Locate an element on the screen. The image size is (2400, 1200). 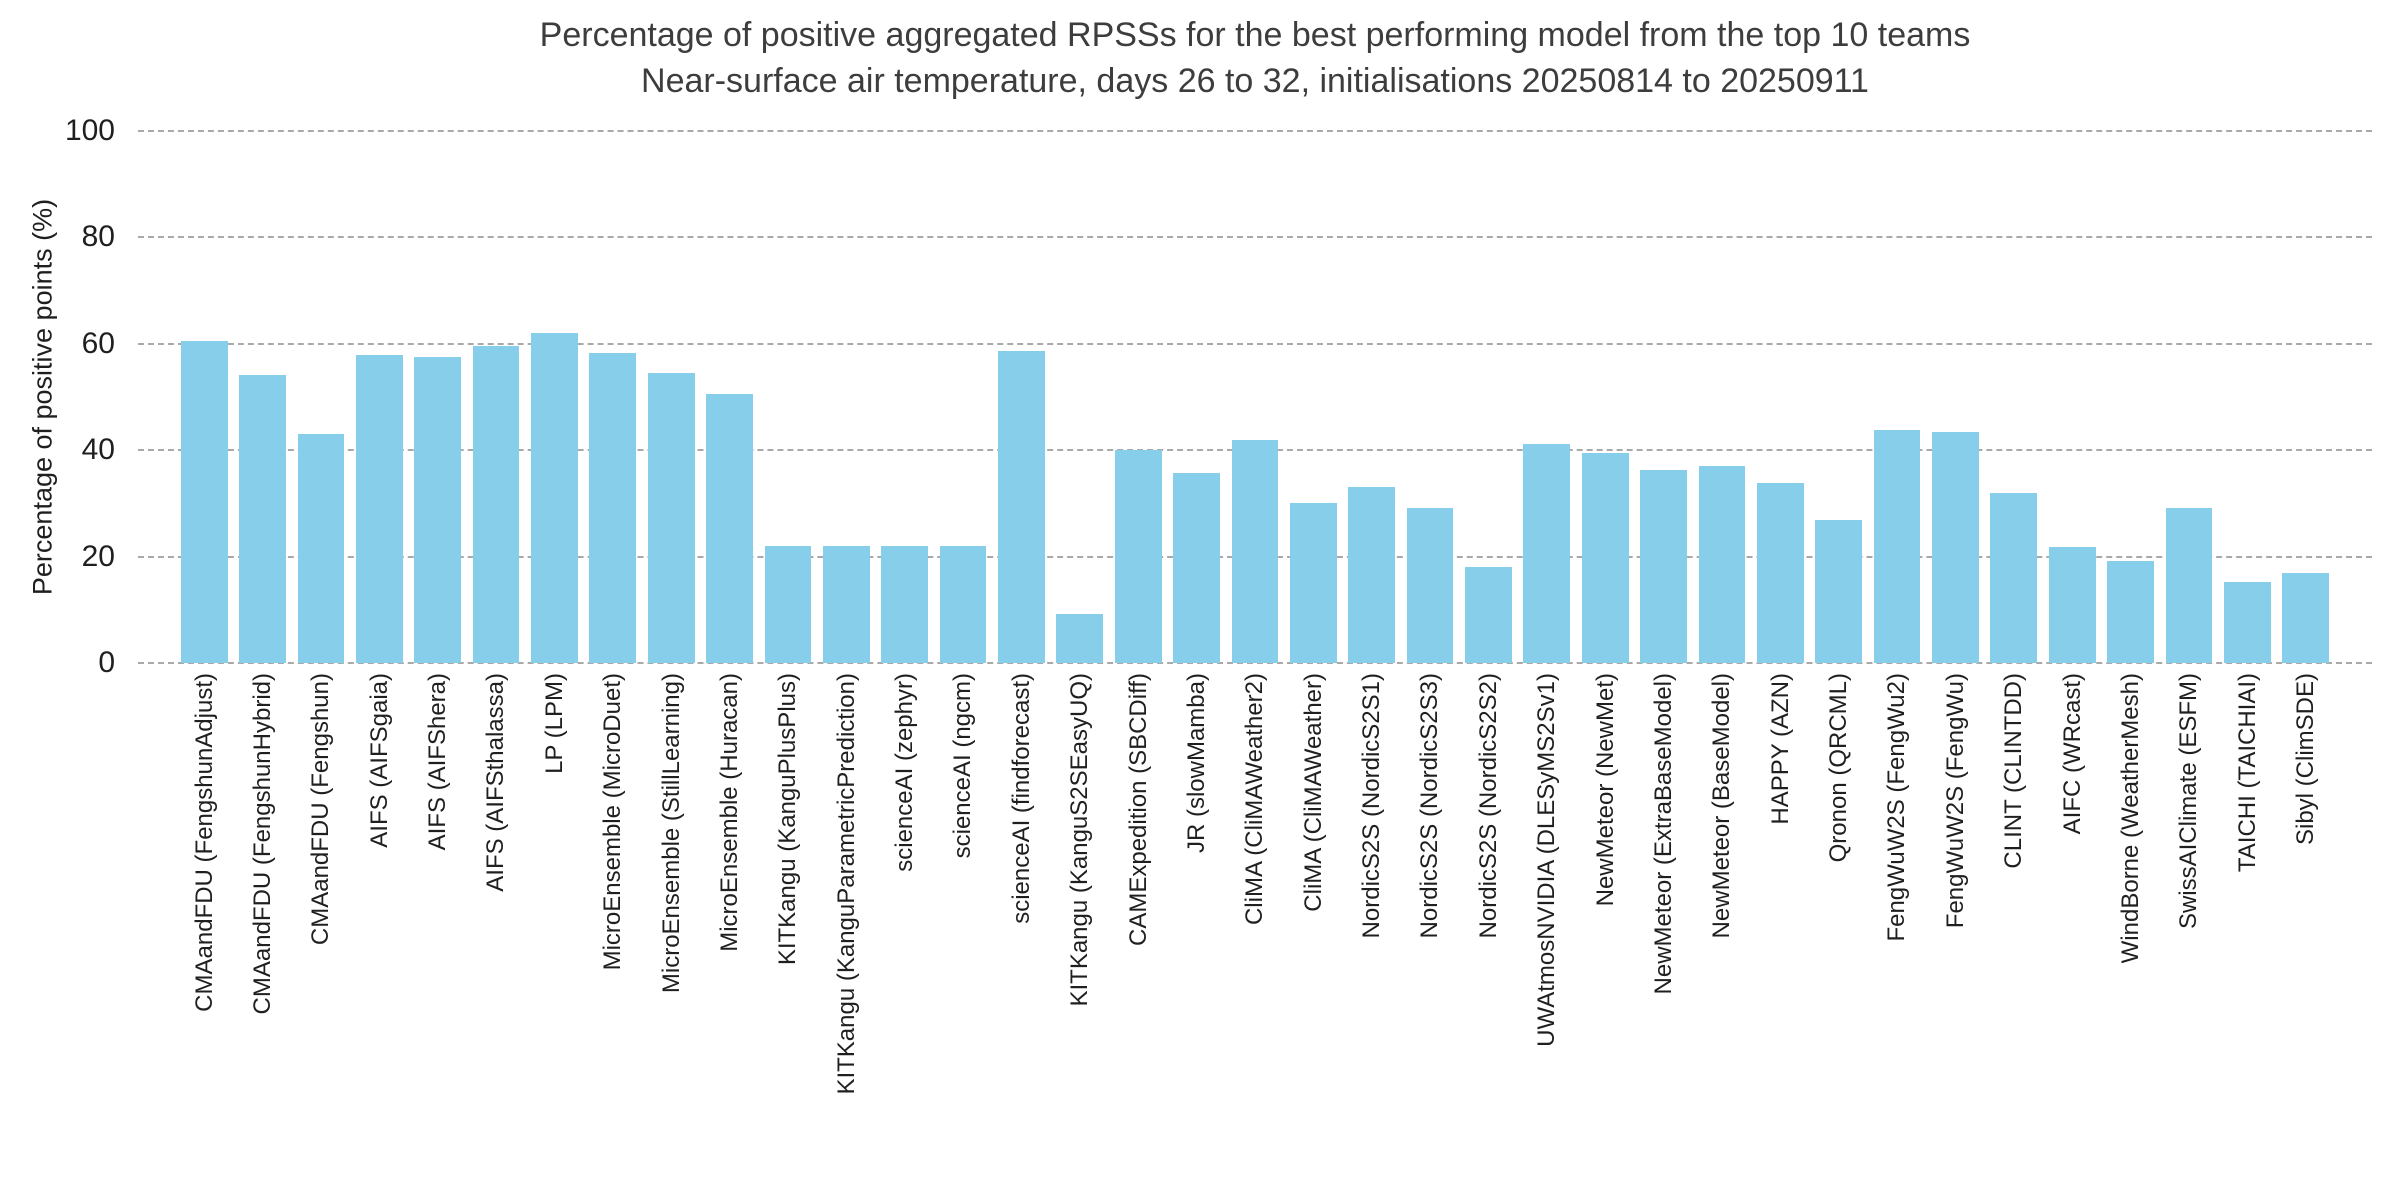
x-tick-cell: Qronon (QRCML) is located at coordinates (1839, 884).